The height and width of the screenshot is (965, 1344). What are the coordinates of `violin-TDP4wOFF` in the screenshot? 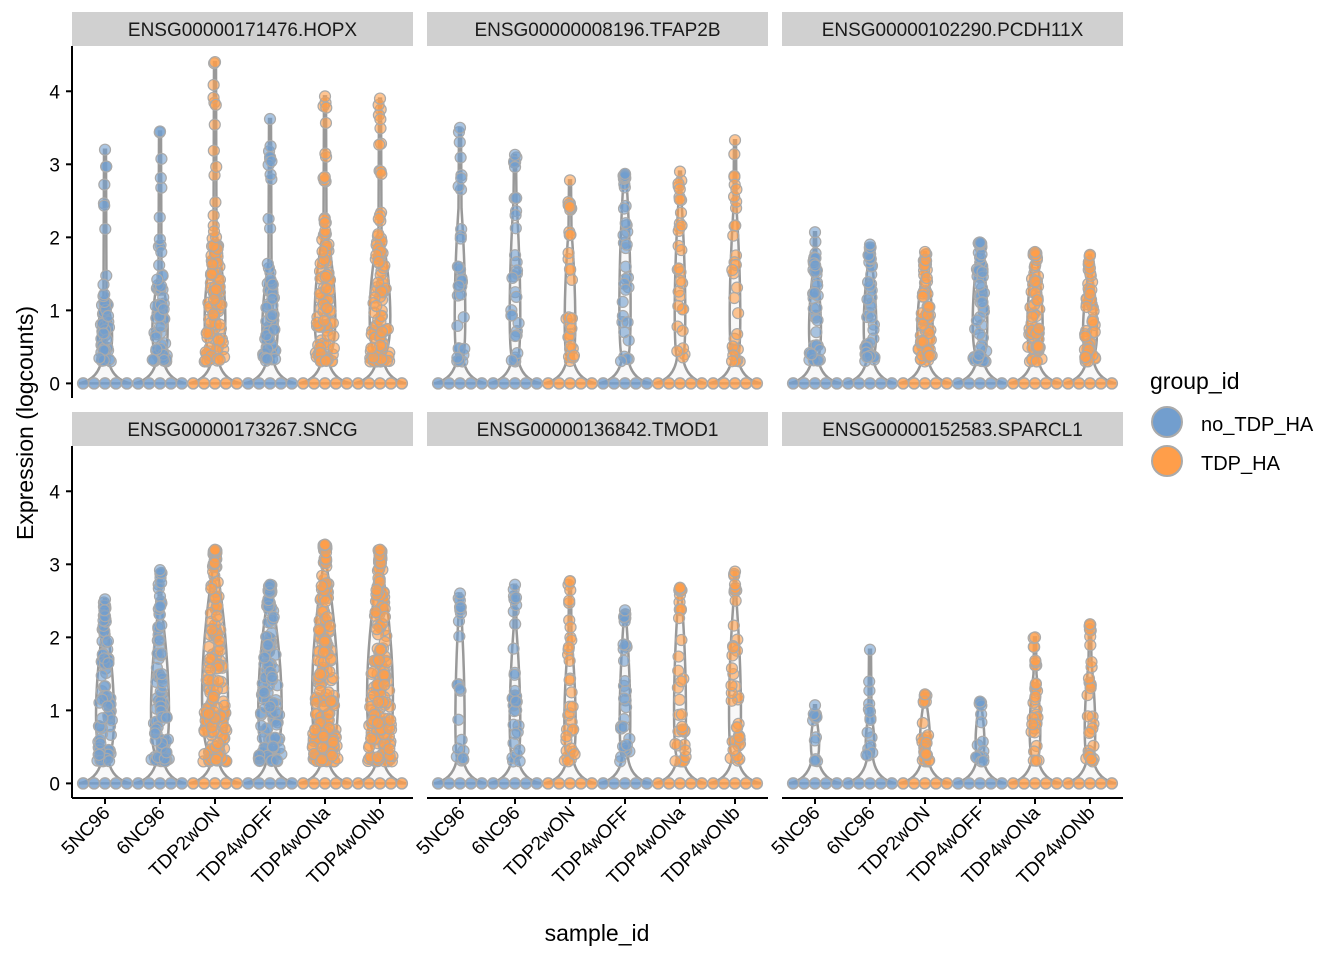 It's located at (980, 313).